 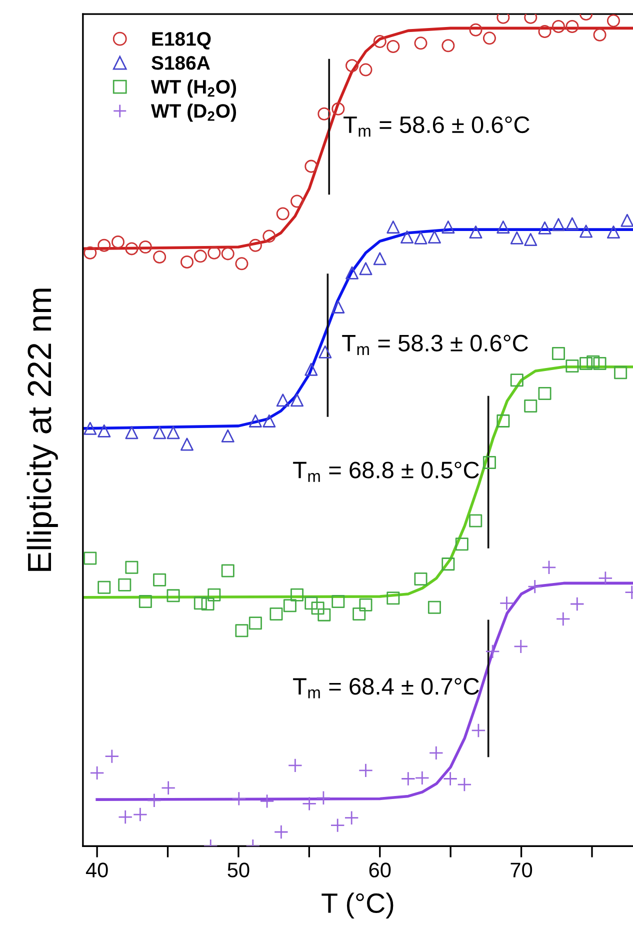 I want to click on x-tick-label: 70, so click(x=521, y=870).